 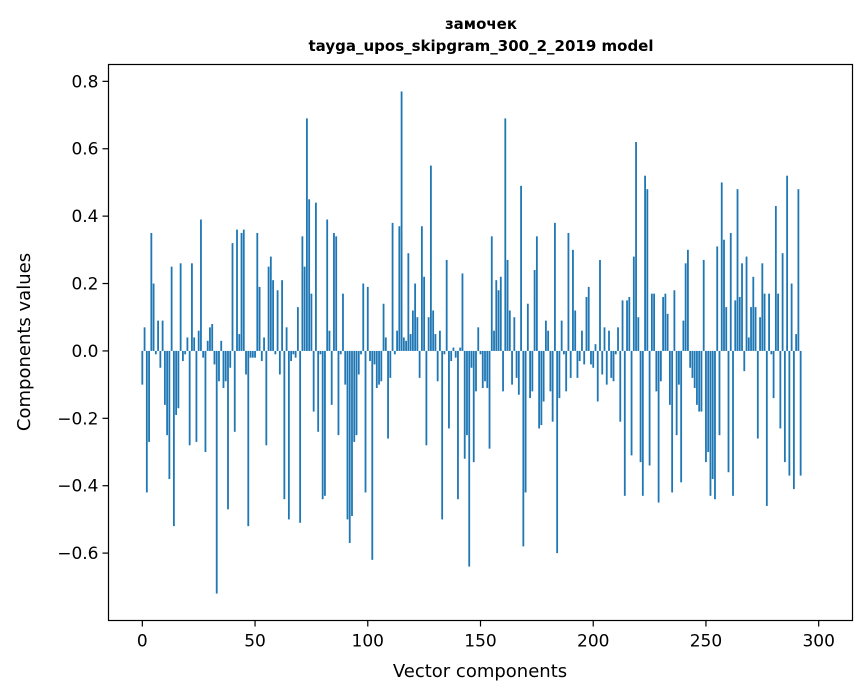 What do you see at coordinates (84, 82) in the screenshot?
I see `y-tick-label: 0.8` at bounding box center [84, 82].